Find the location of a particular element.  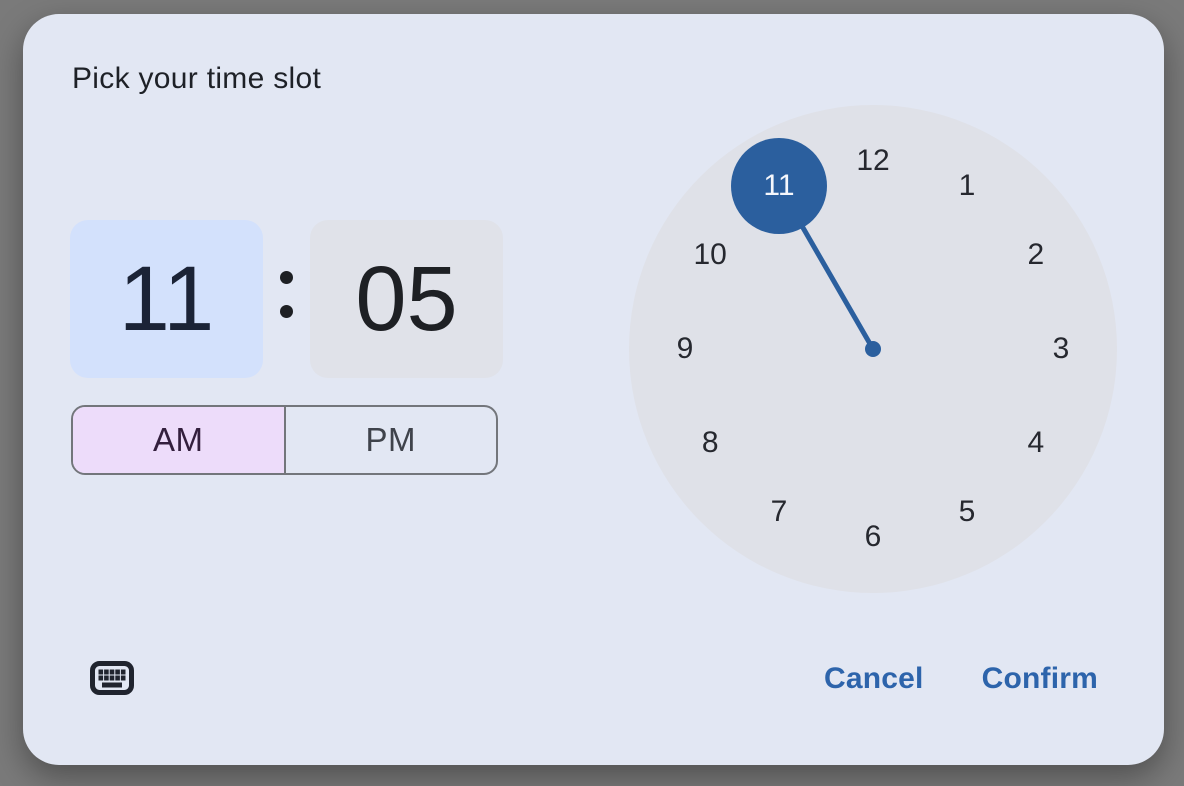

pm-button: PM is located at coordinates (391, 440).